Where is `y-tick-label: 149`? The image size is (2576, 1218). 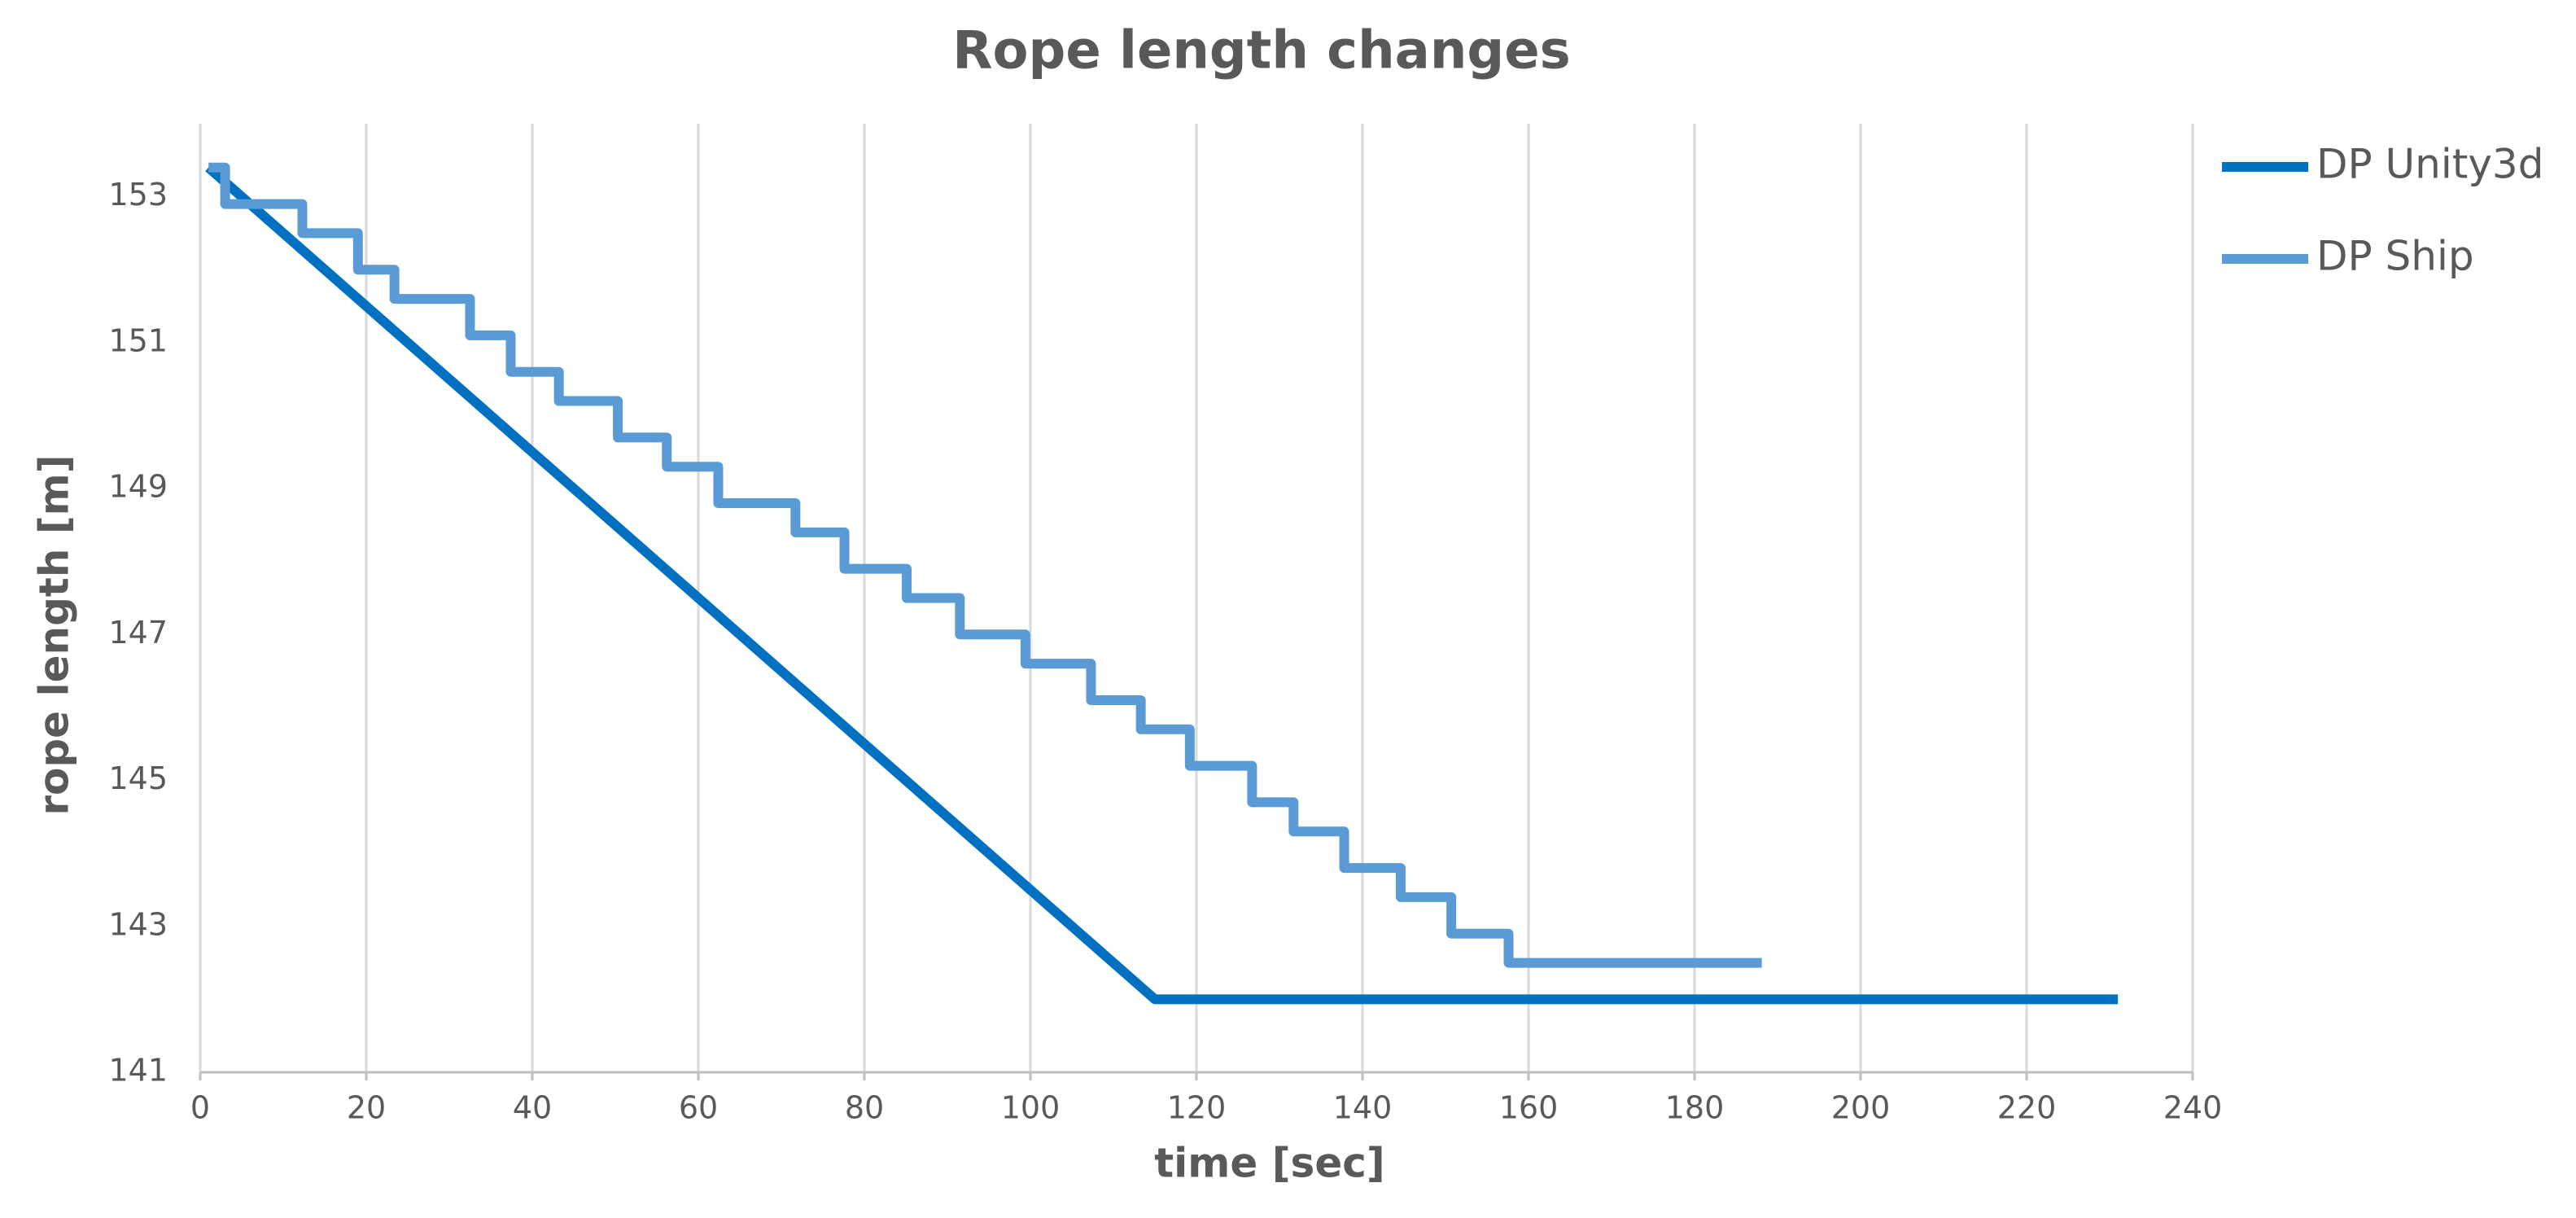 y-tick-label: 149 is located at coordinates (138, 487).